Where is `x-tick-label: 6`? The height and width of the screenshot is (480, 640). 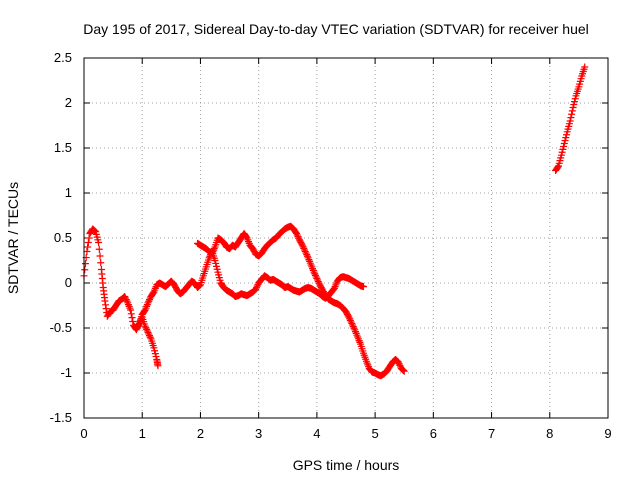 x-tick-label: 6 is located at coordinates (433, 433).